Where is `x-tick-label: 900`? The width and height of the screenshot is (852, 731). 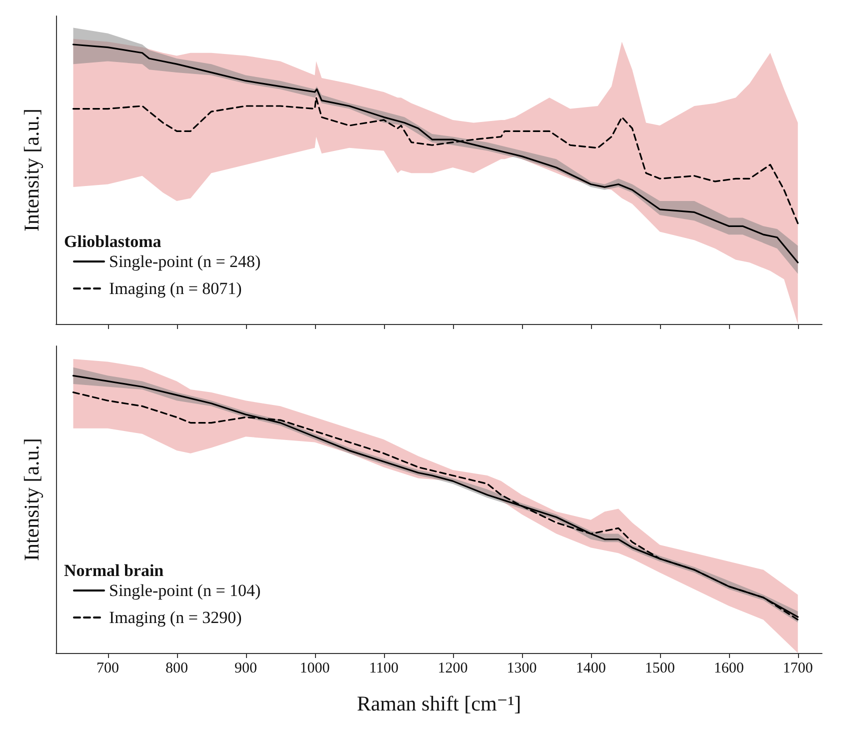 x-tick-label: 900 is located at coordinates (246, 668).